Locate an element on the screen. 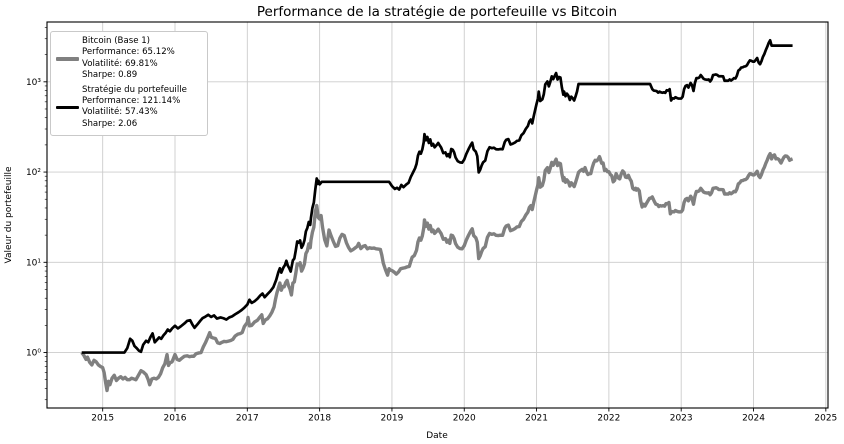 The height and width of the screenshot is (444, 844). legend-strategie-volatility: Volatilité: 57.43% is located at coordinates (120, 112).